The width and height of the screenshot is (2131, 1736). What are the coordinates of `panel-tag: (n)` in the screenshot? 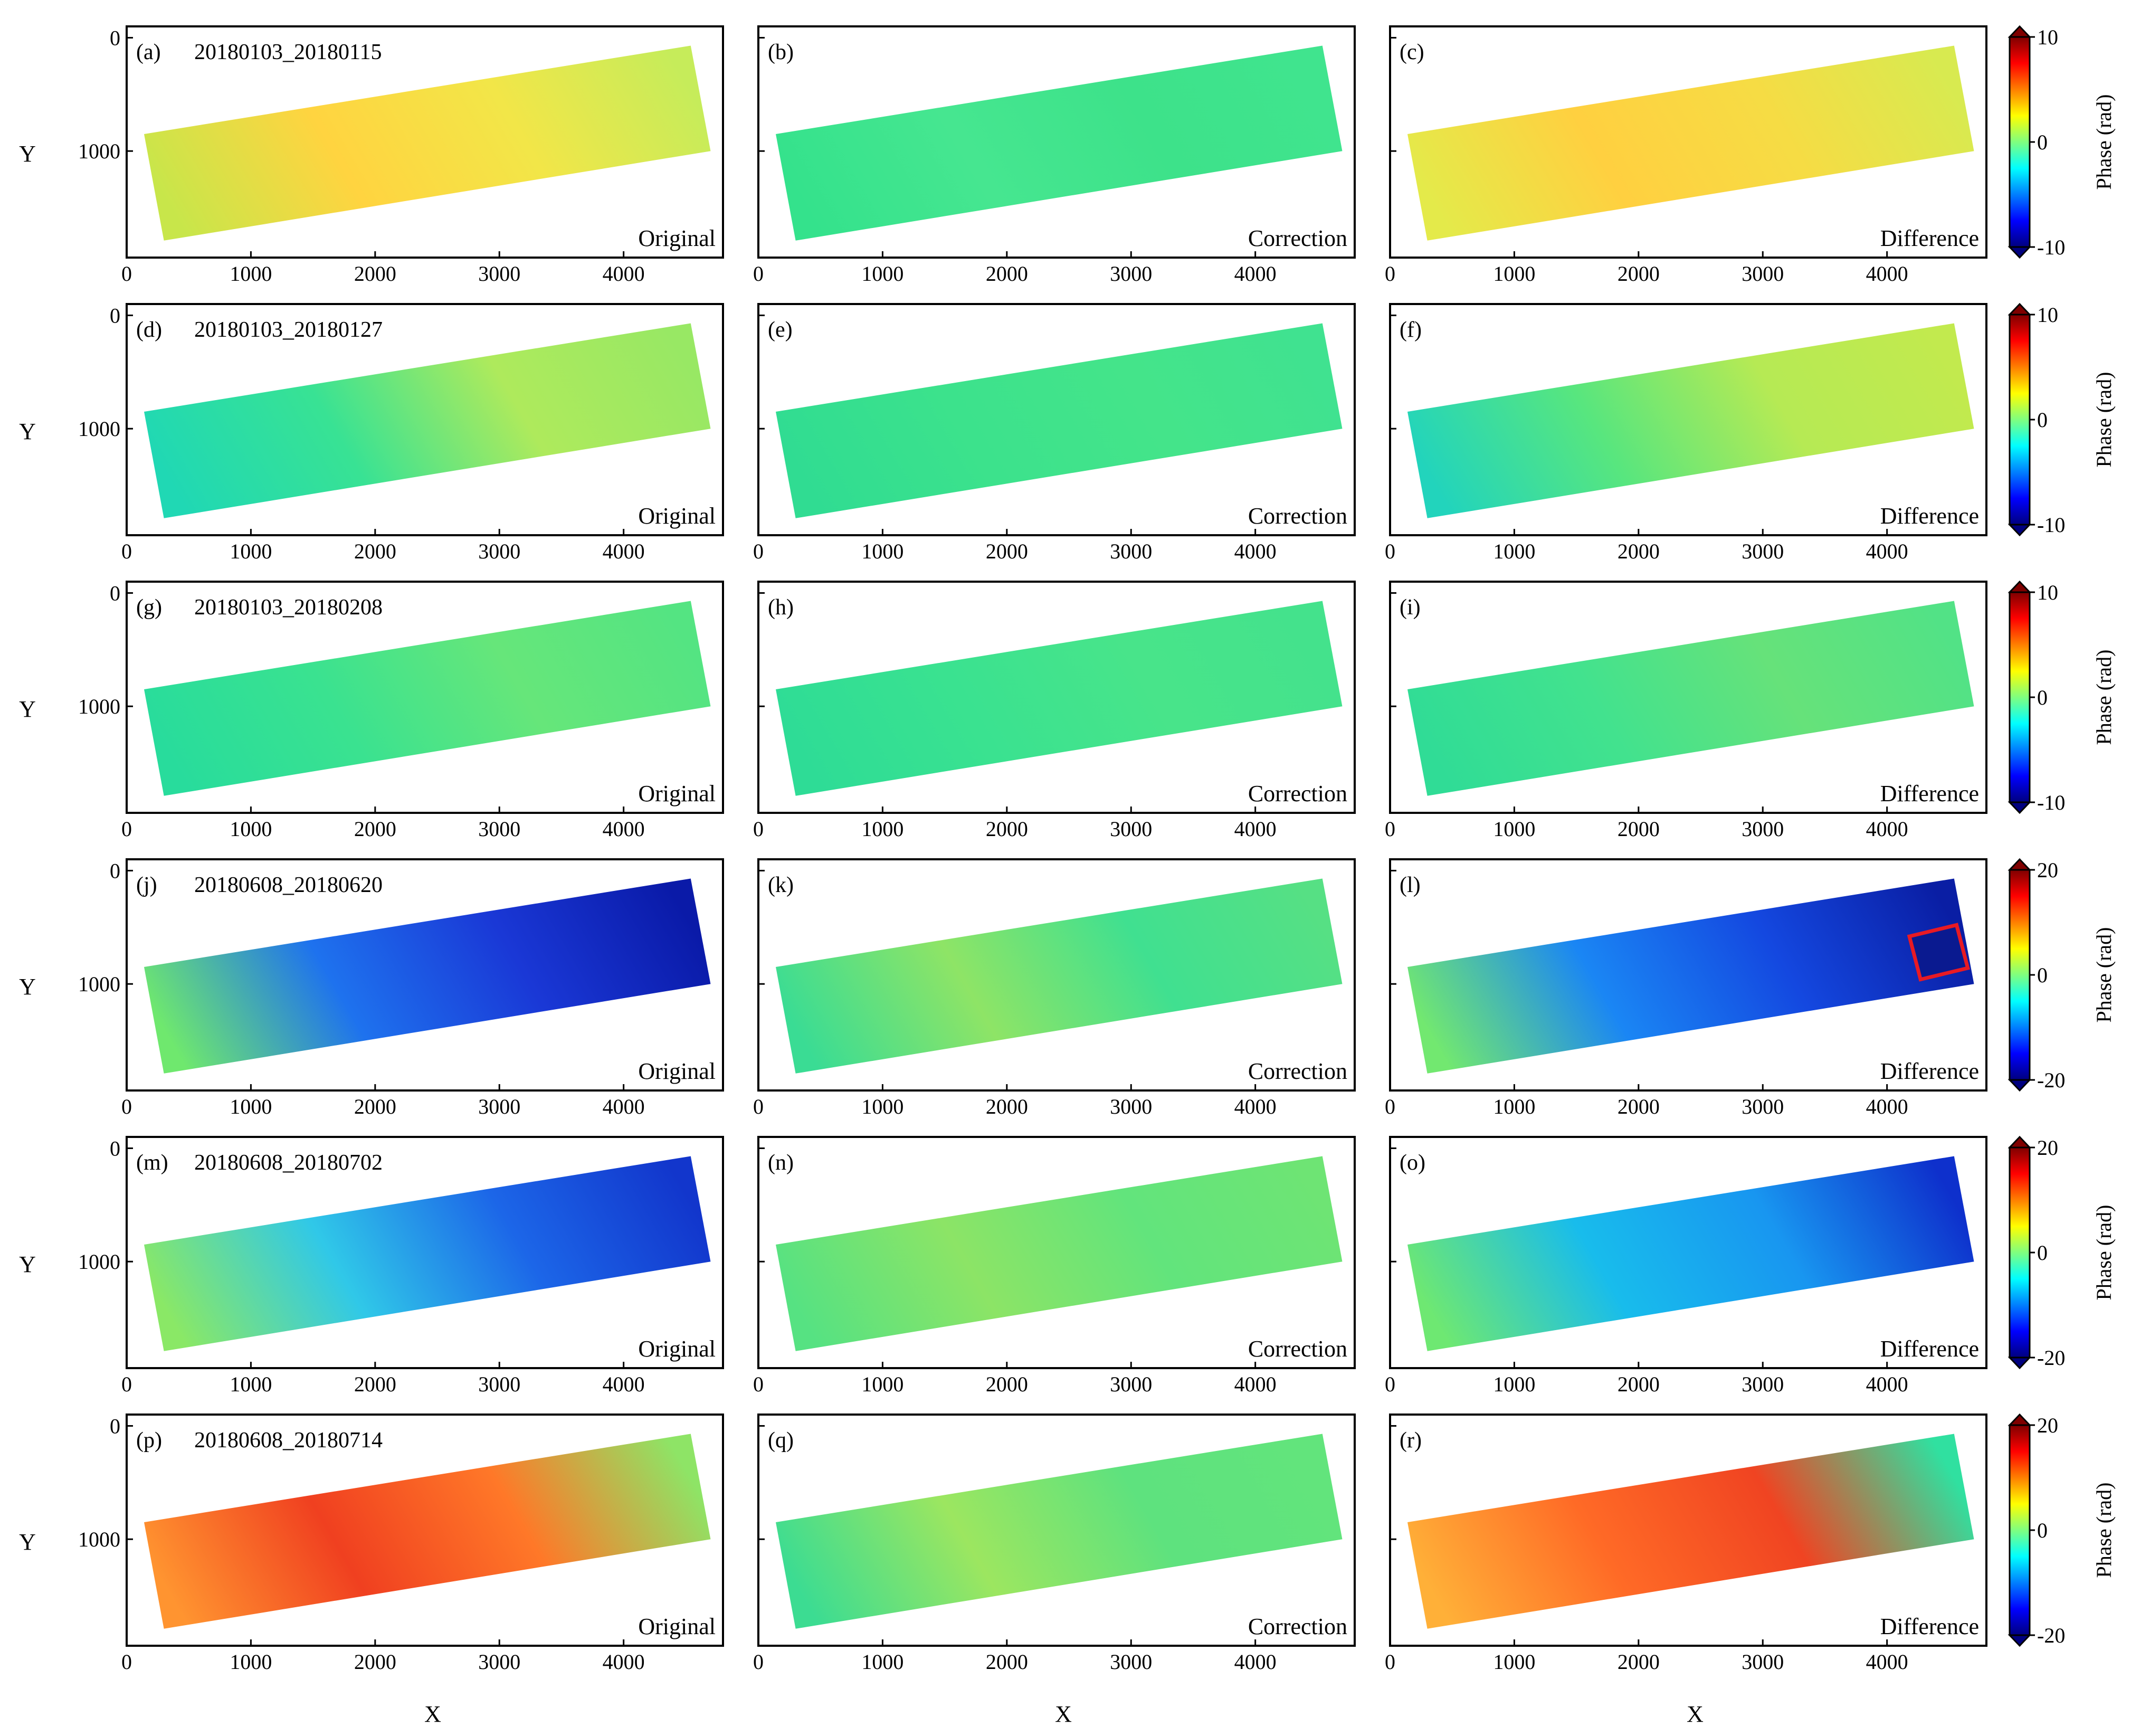 It's located at (781, 1163).